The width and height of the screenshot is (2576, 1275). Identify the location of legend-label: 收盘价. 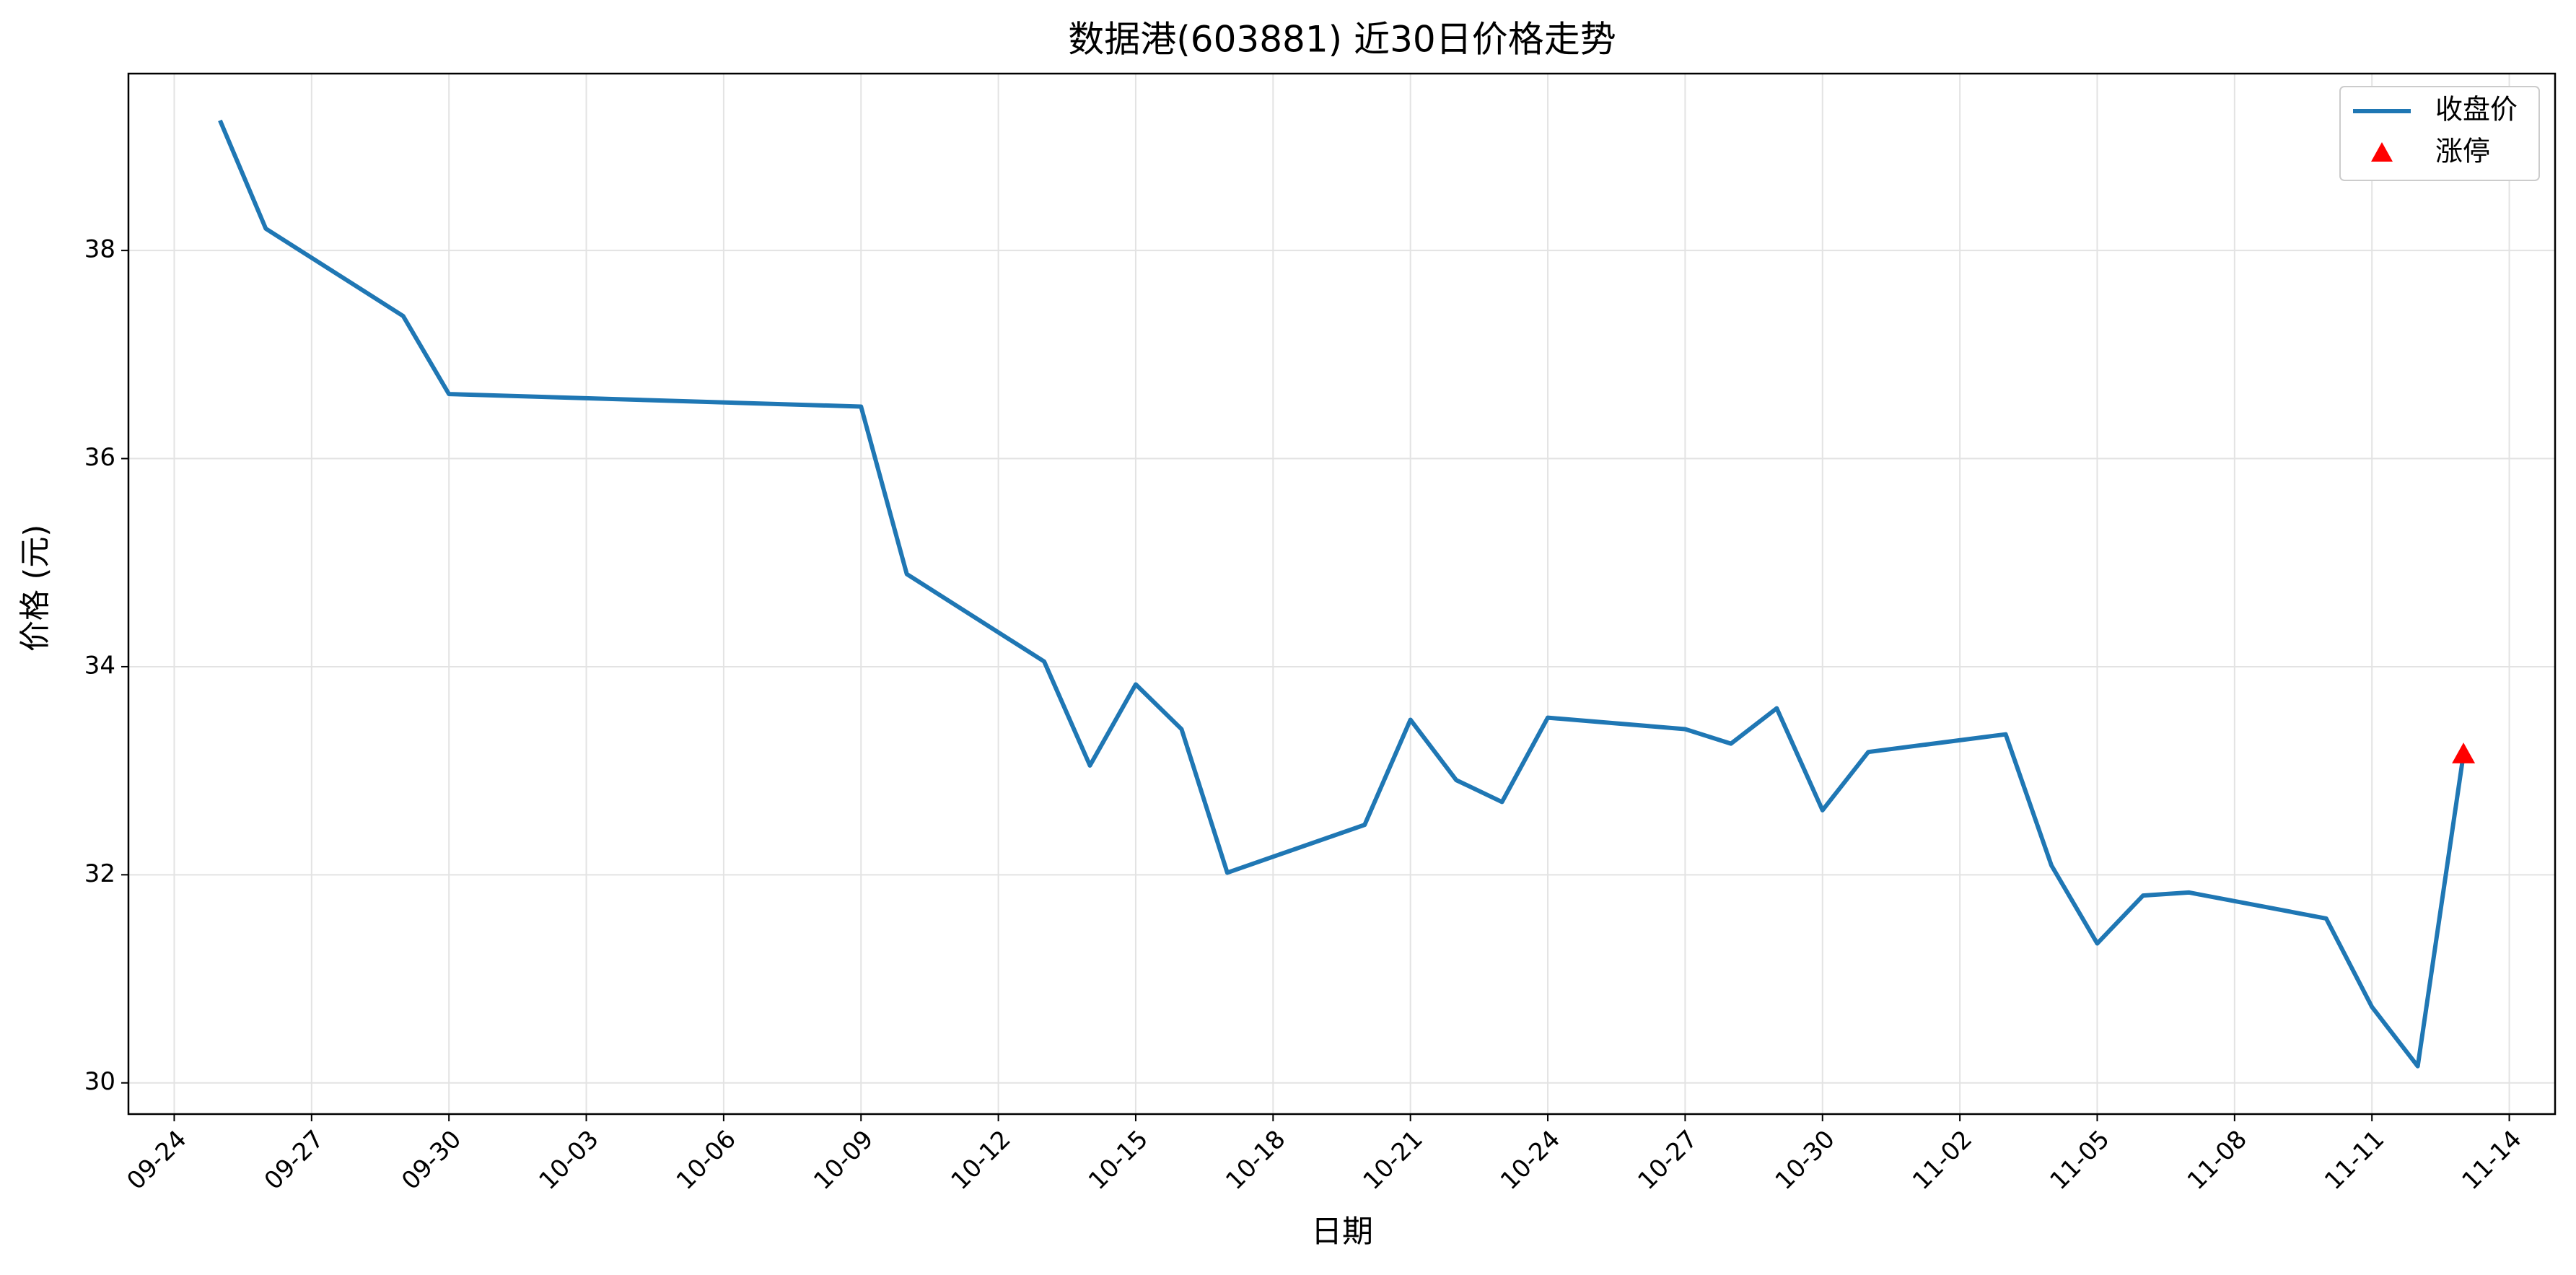
(2476, 110).